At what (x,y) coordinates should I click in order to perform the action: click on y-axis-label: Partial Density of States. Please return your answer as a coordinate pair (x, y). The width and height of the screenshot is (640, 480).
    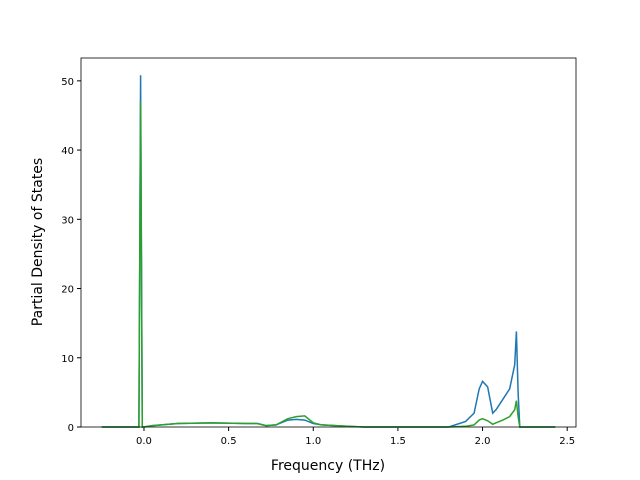
    Looking at the image, I should click on (38, 242).